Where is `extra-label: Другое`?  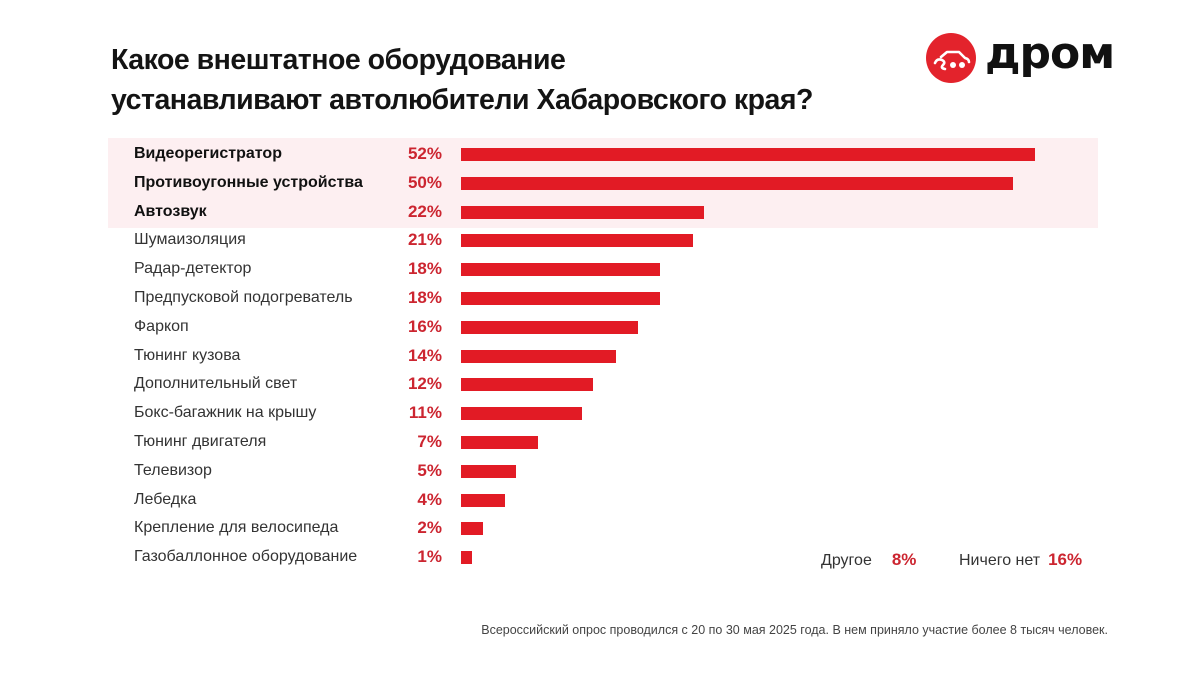
extra-label: Другое is located at coordinates (846, 560).